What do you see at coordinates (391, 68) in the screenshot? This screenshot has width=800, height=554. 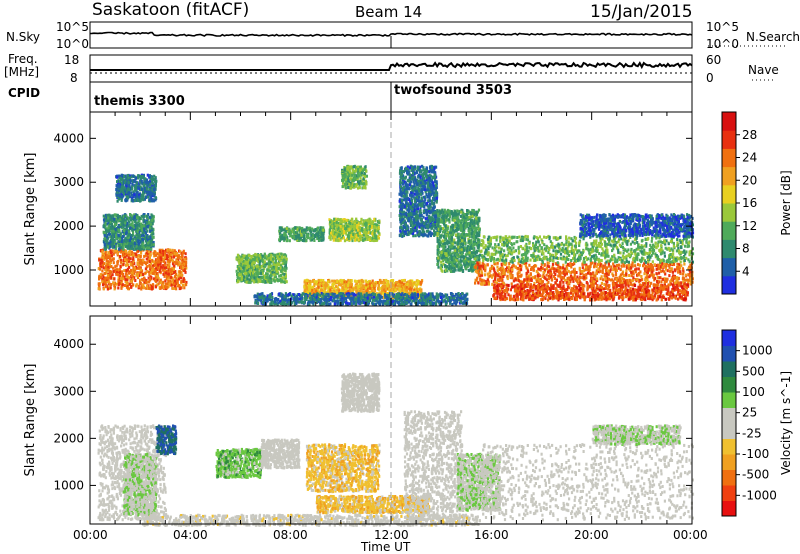 I see `freq-panel` at bounding box center [391, 68].